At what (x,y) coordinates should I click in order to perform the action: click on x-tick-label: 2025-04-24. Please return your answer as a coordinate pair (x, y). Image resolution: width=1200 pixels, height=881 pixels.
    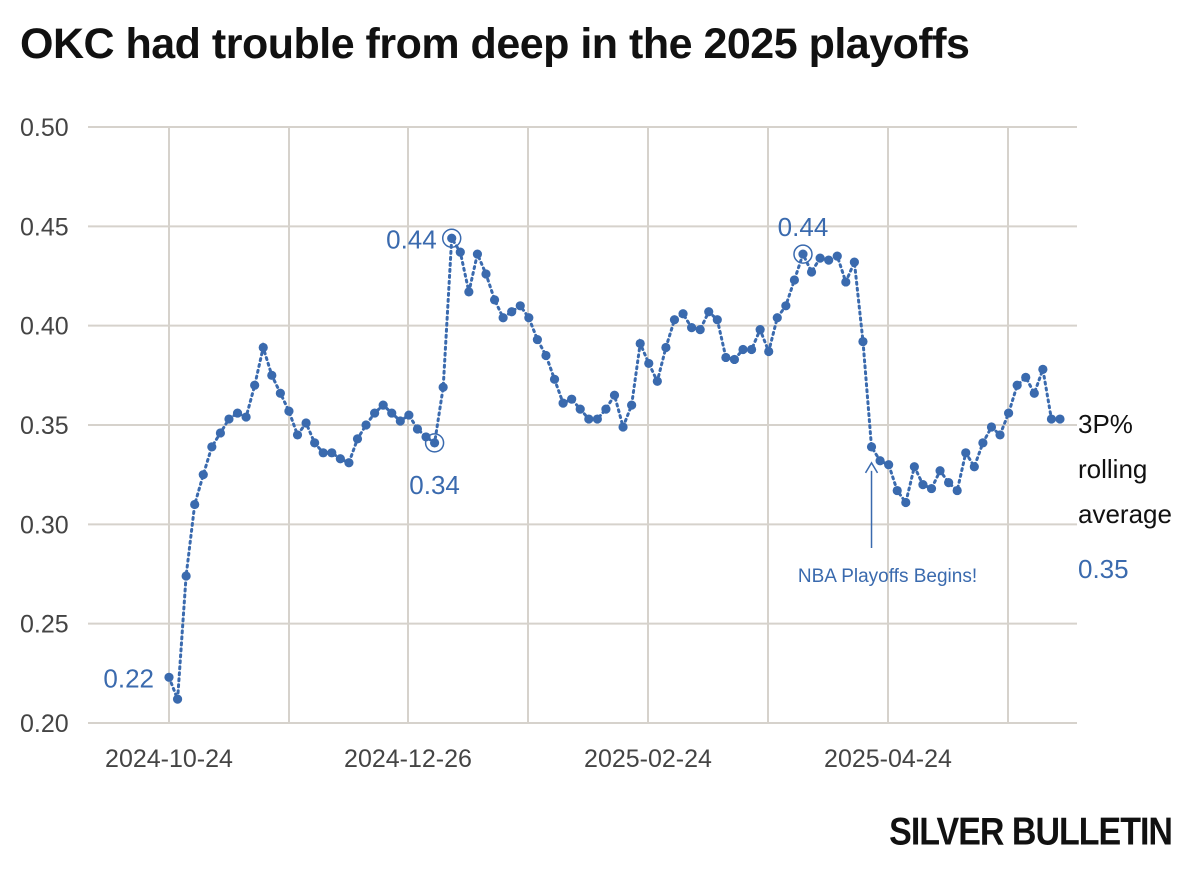
    Looking at the image, I should click on (888, 759).